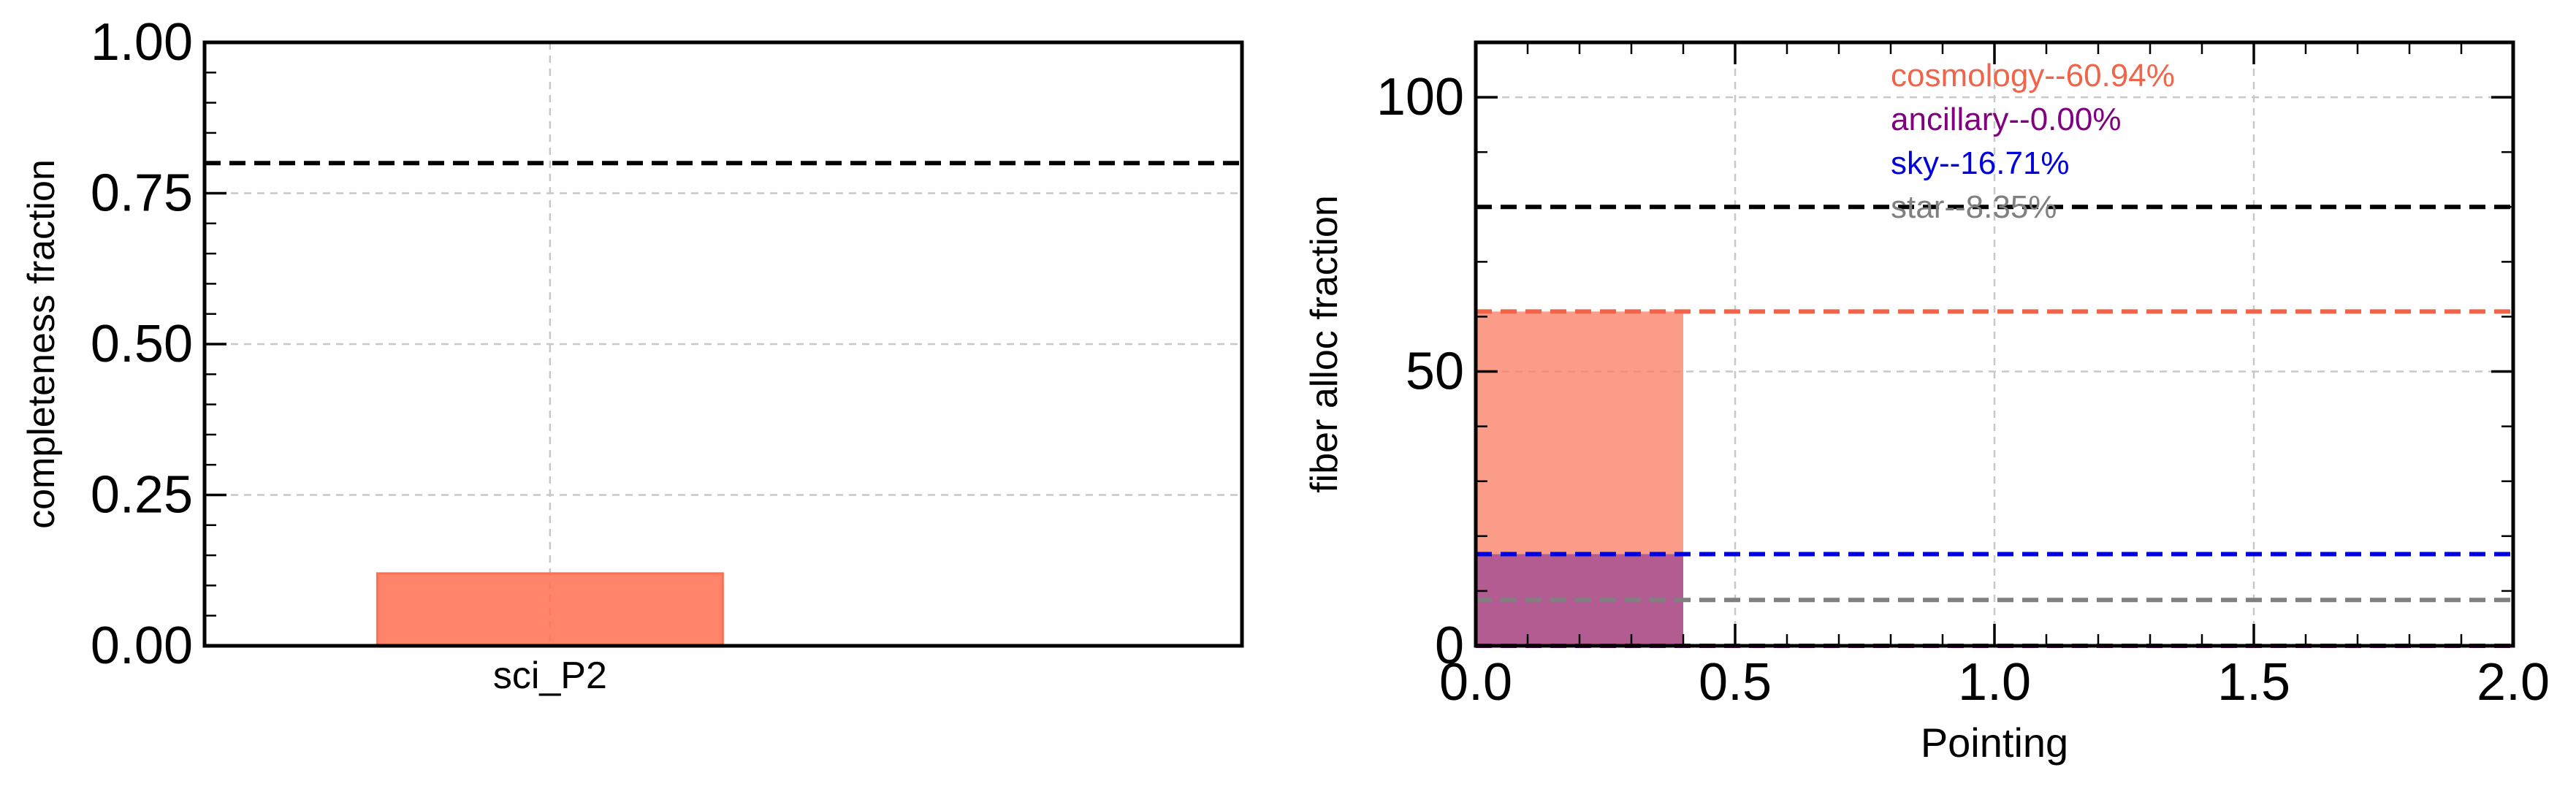 The image size is (2576, 789). What do you see at coordinates (41, 344) in the screenshot?
I see `y-axis-label: completeness fraction` at bounding box center [41, 344].